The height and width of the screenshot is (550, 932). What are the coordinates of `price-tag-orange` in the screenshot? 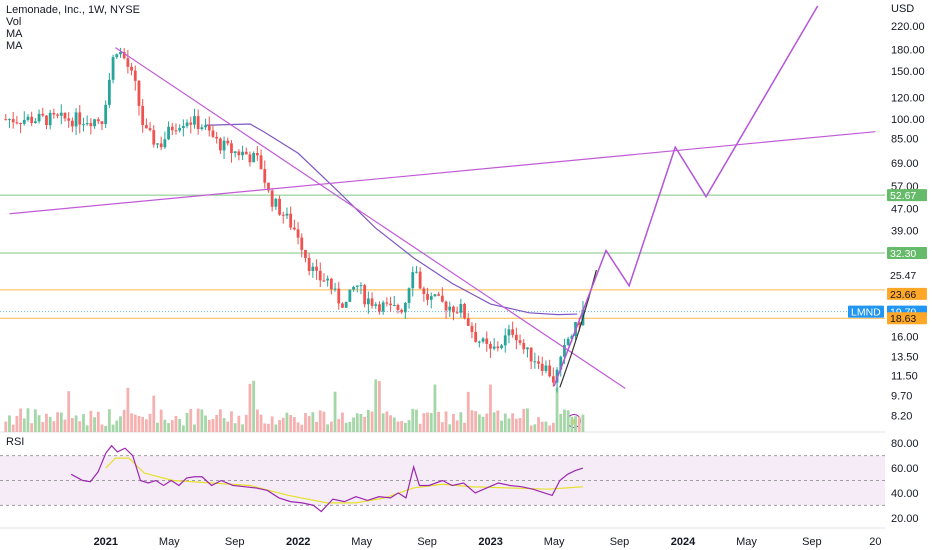 It's located at (907, 293).